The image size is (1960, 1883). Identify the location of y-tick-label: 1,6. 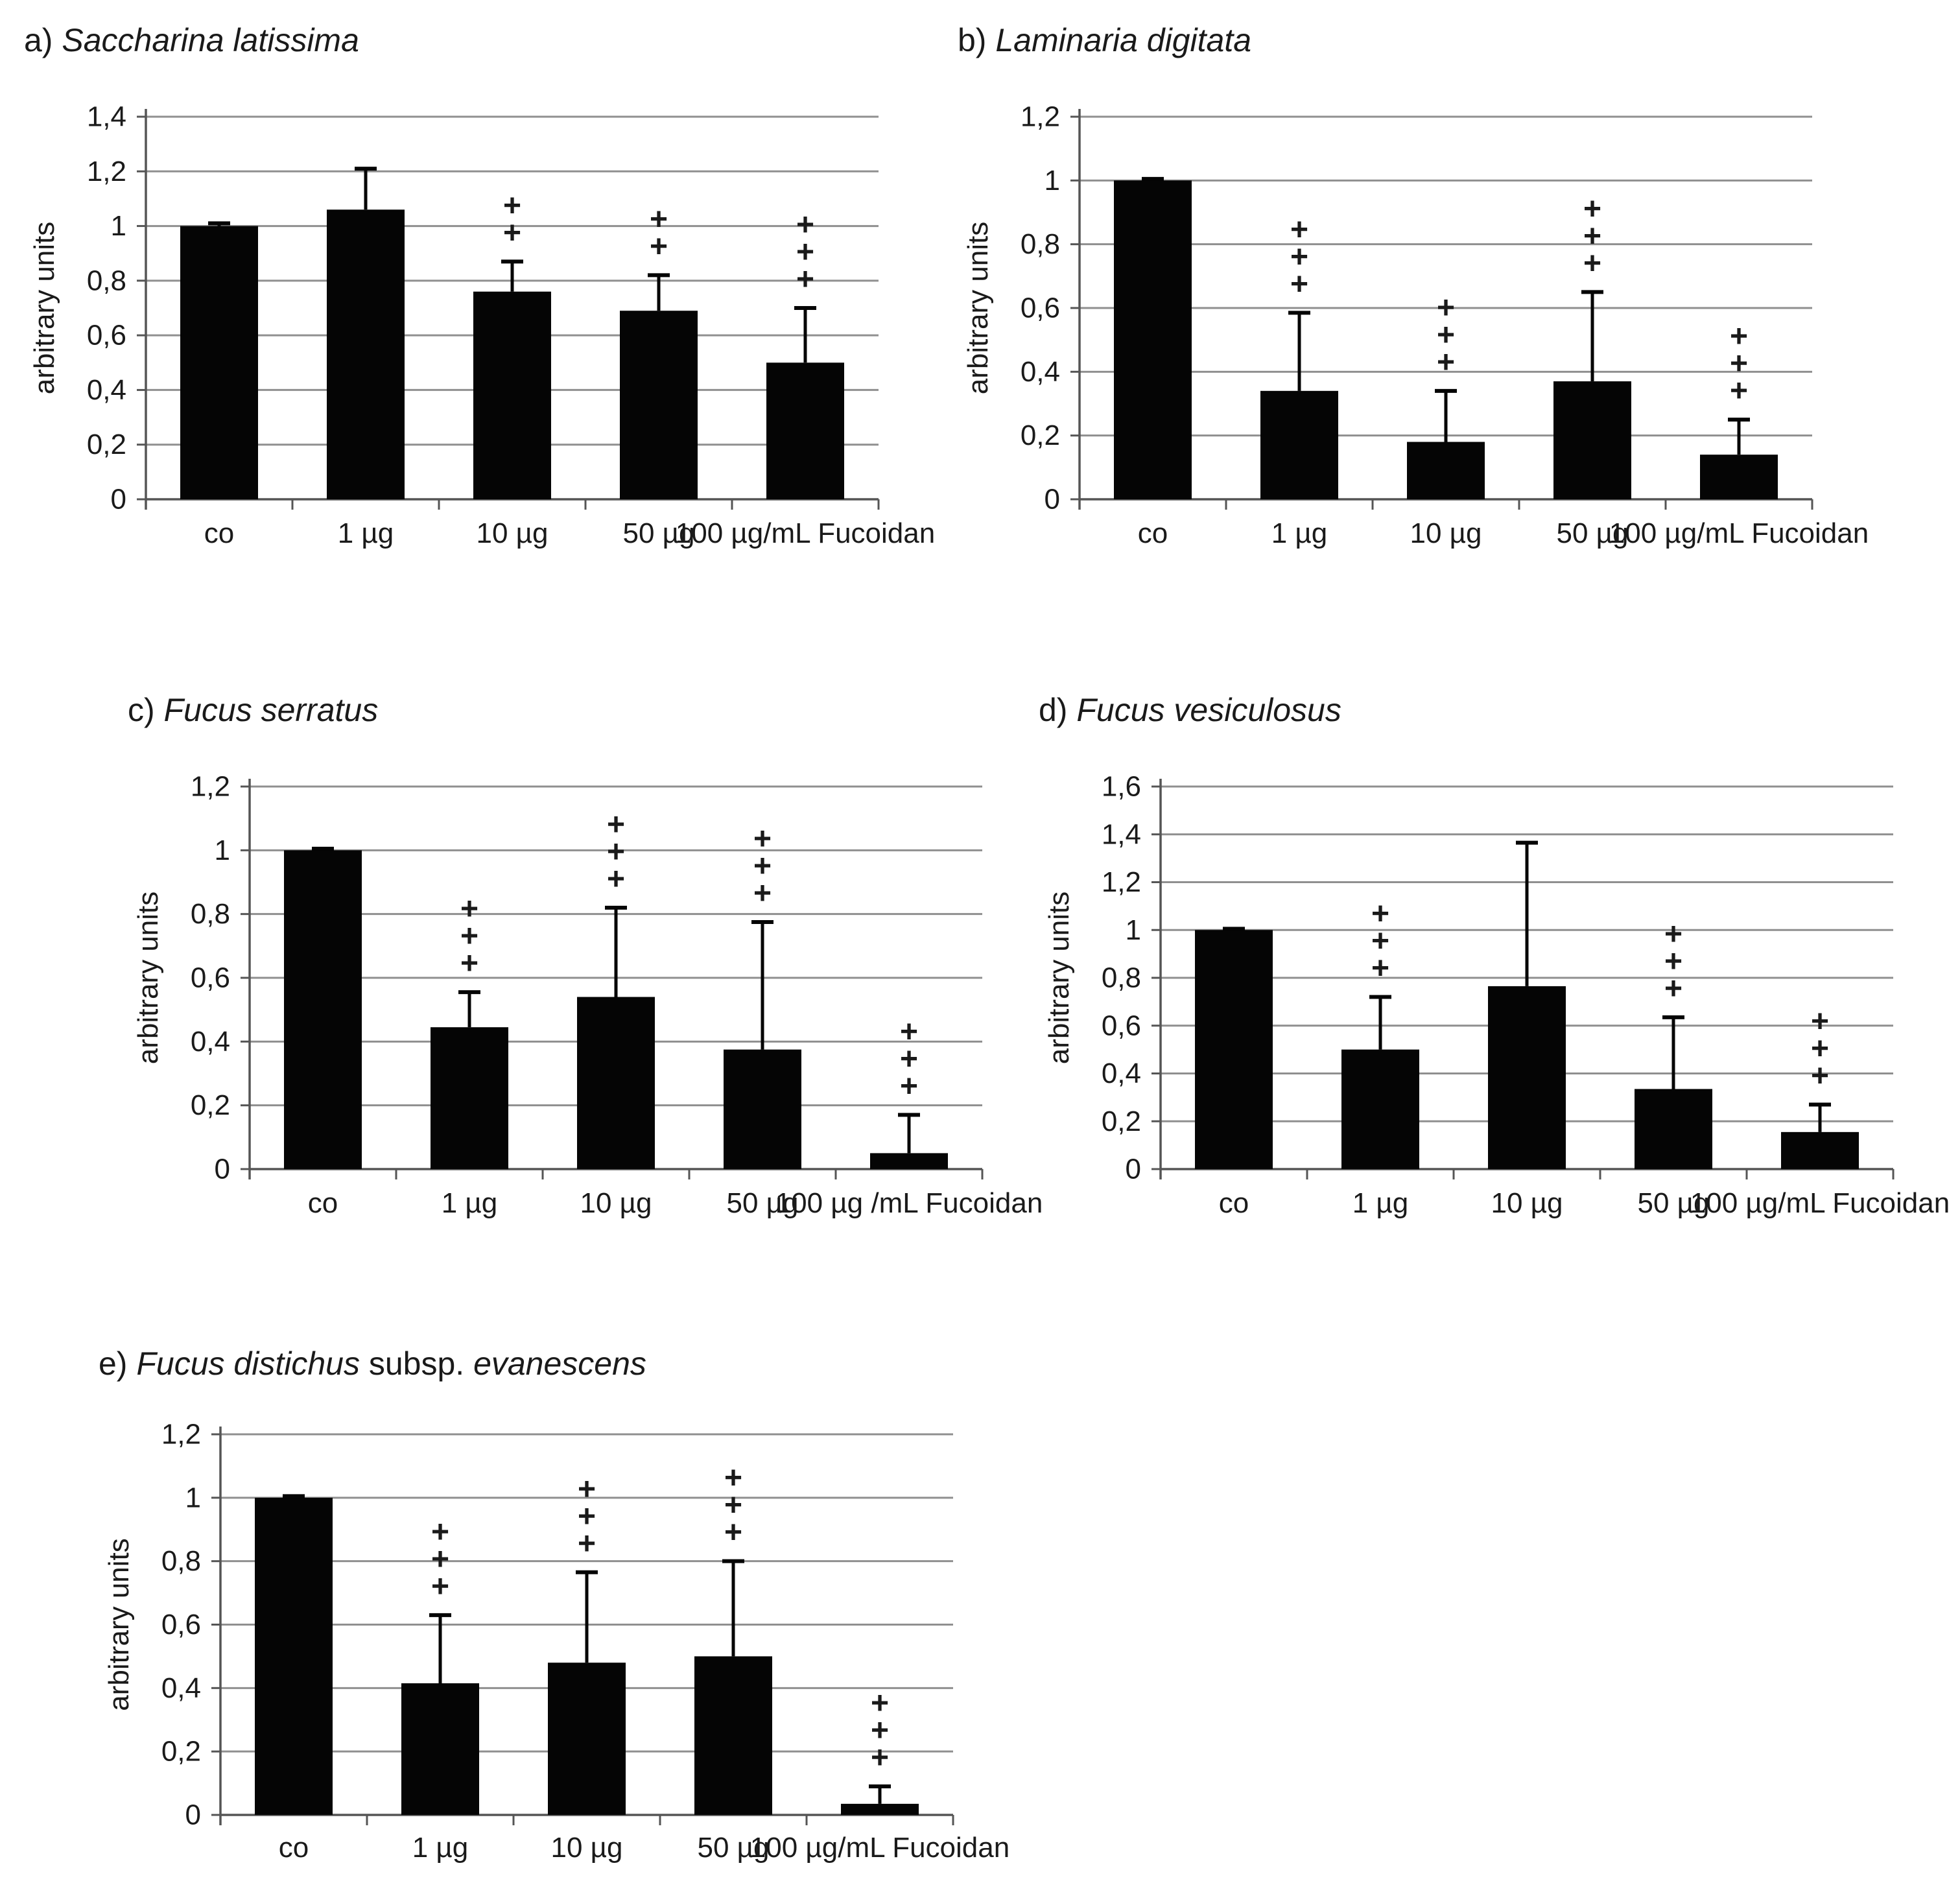
(1121, 787).